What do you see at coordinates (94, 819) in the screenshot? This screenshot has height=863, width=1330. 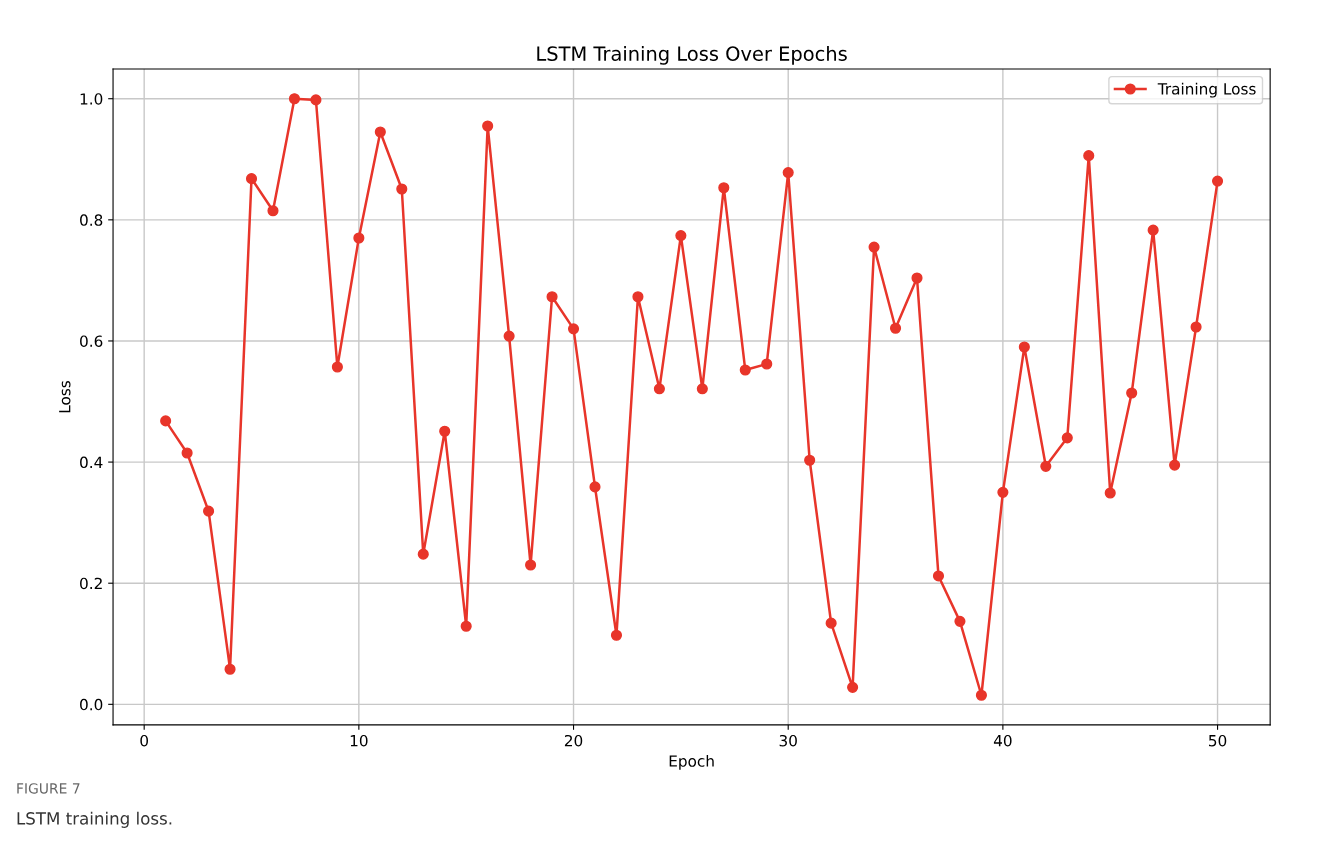 I see `text: LSTM training loss.` at bounding box center [94, 819].